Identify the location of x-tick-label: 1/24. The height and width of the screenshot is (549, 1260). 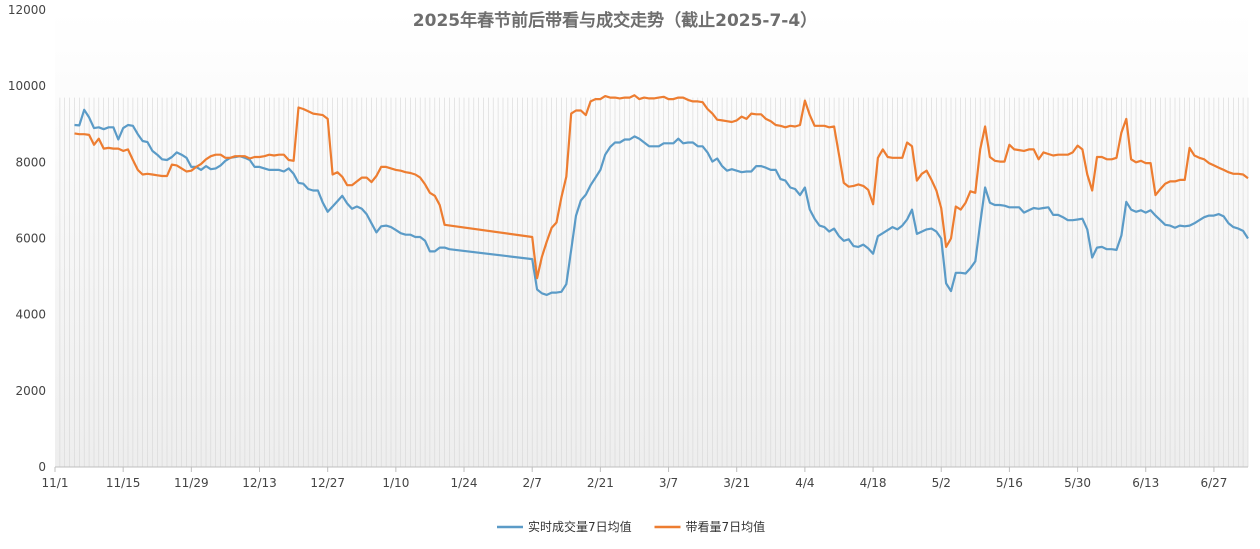
(464, 483).